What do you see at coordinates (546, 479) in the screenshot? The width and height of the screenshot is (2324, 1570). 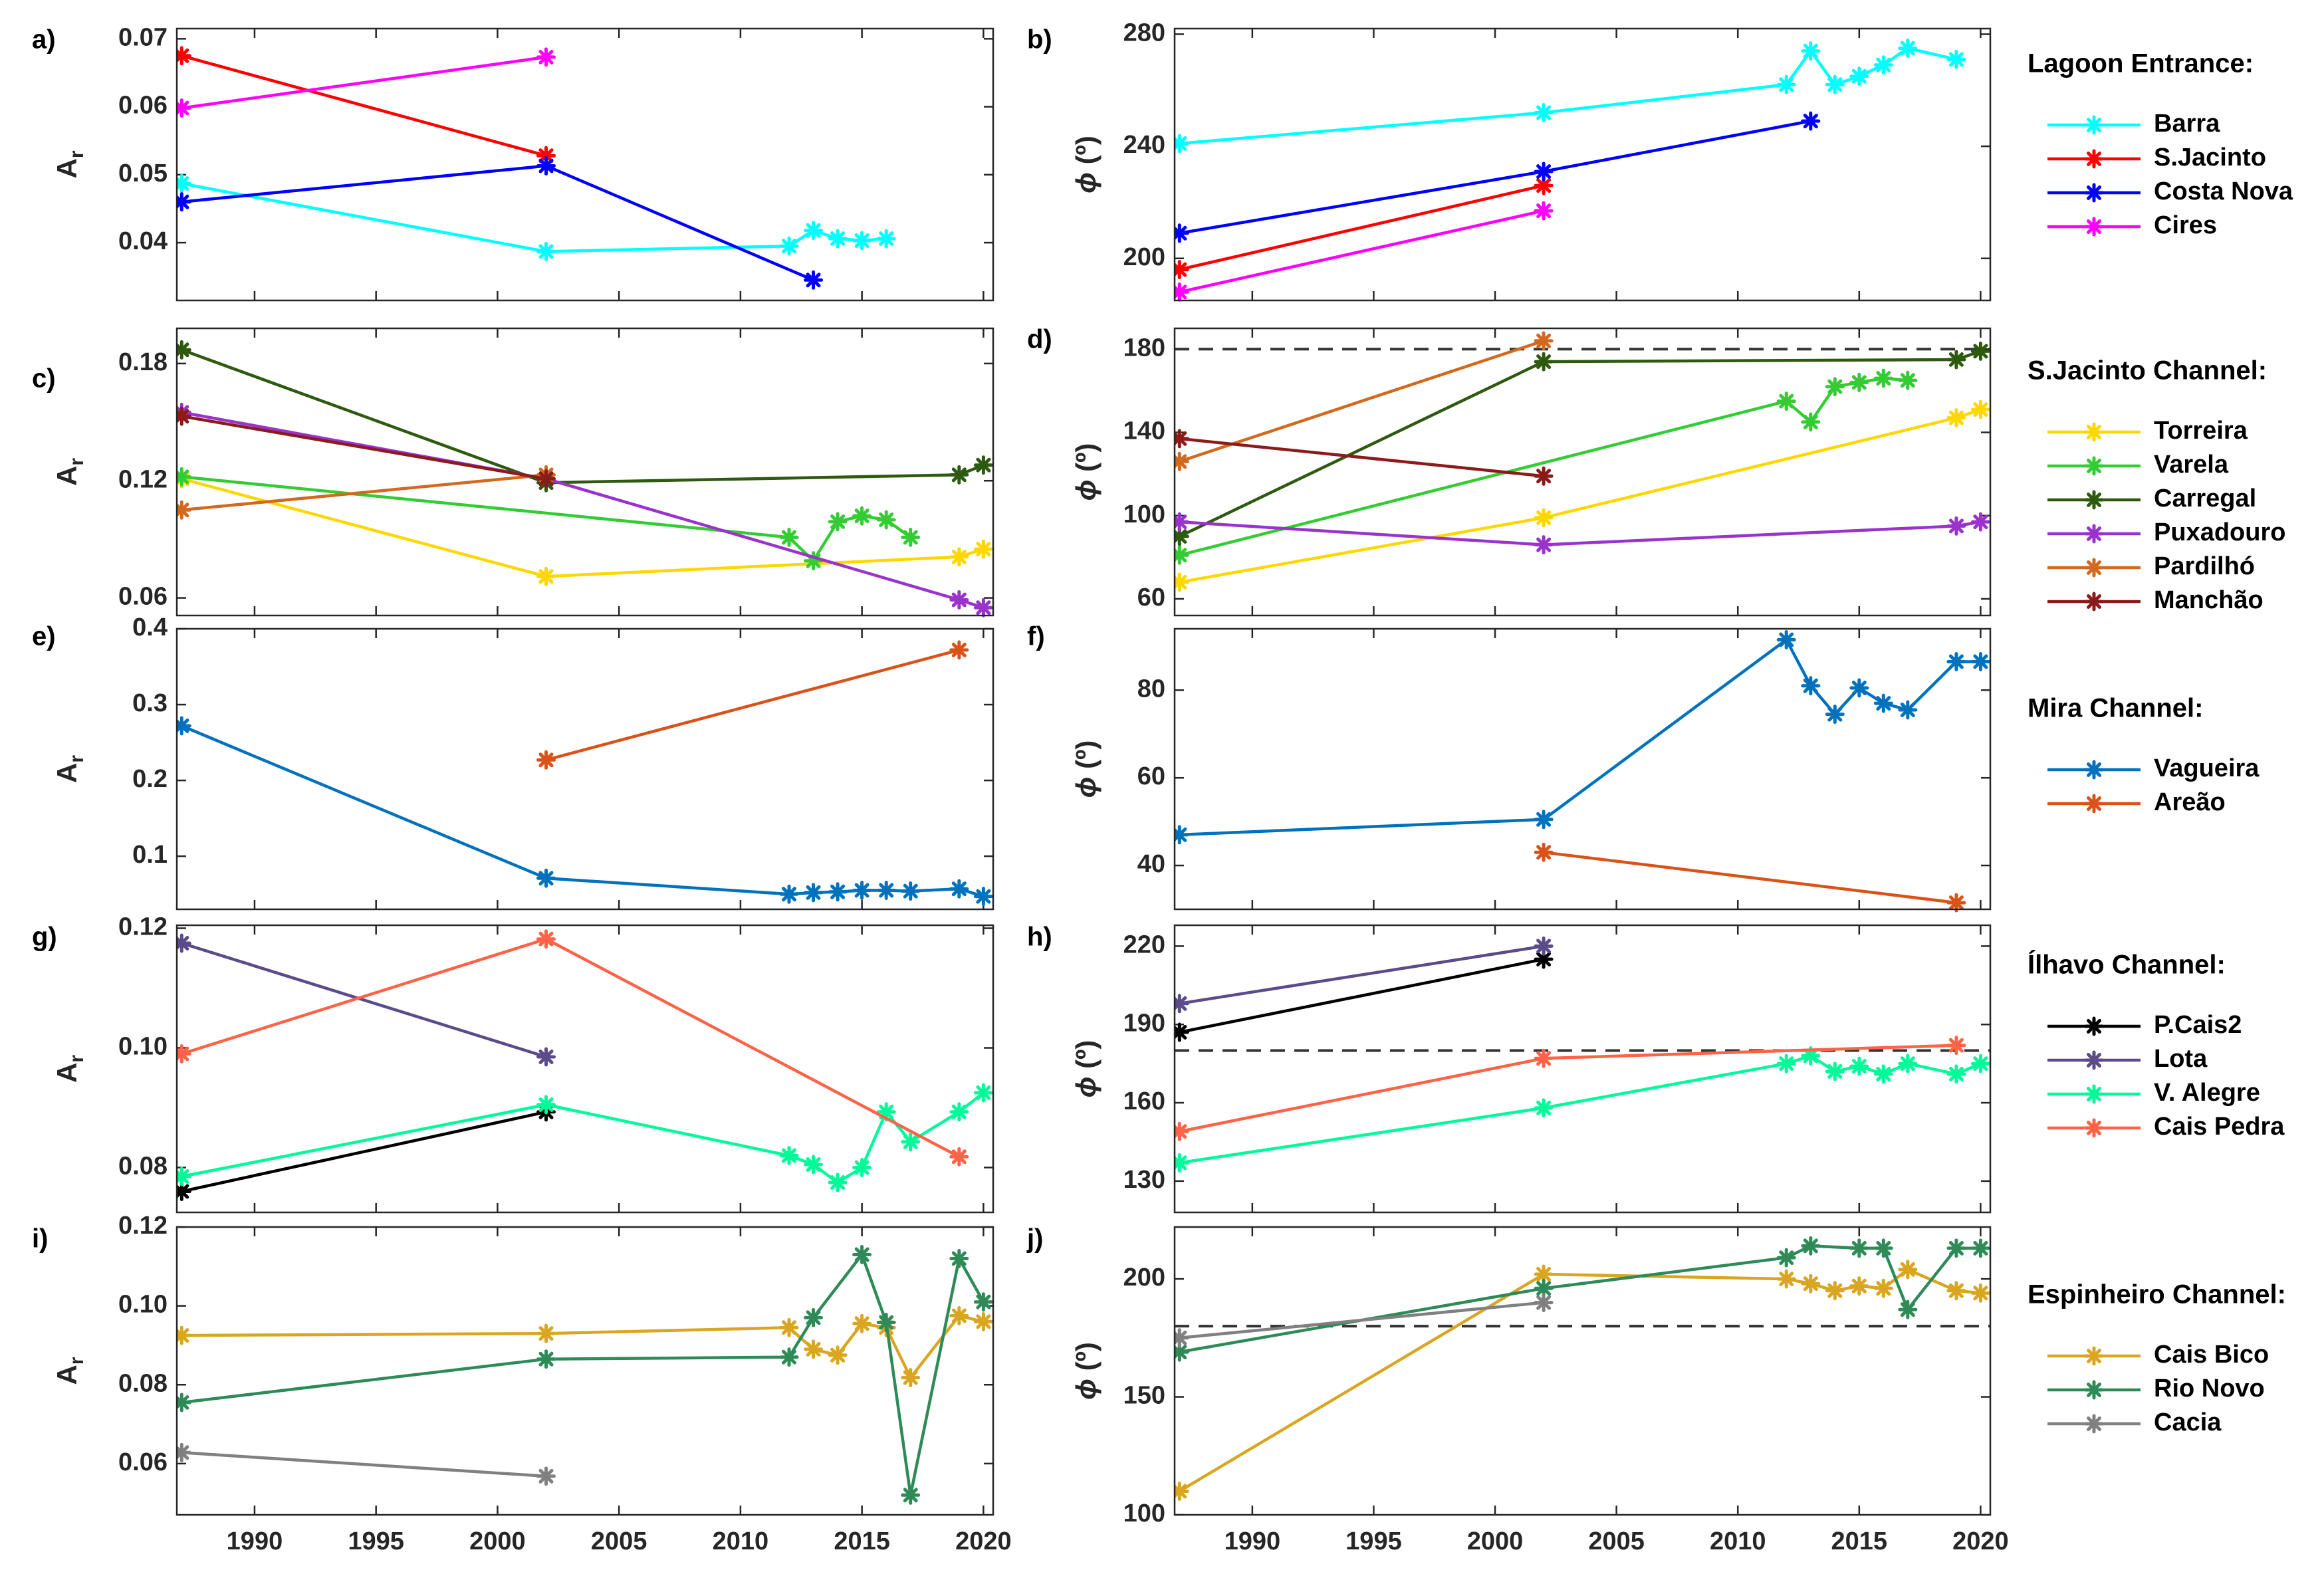 I see `data-point-Manchão` at bounding box center [546, 479].